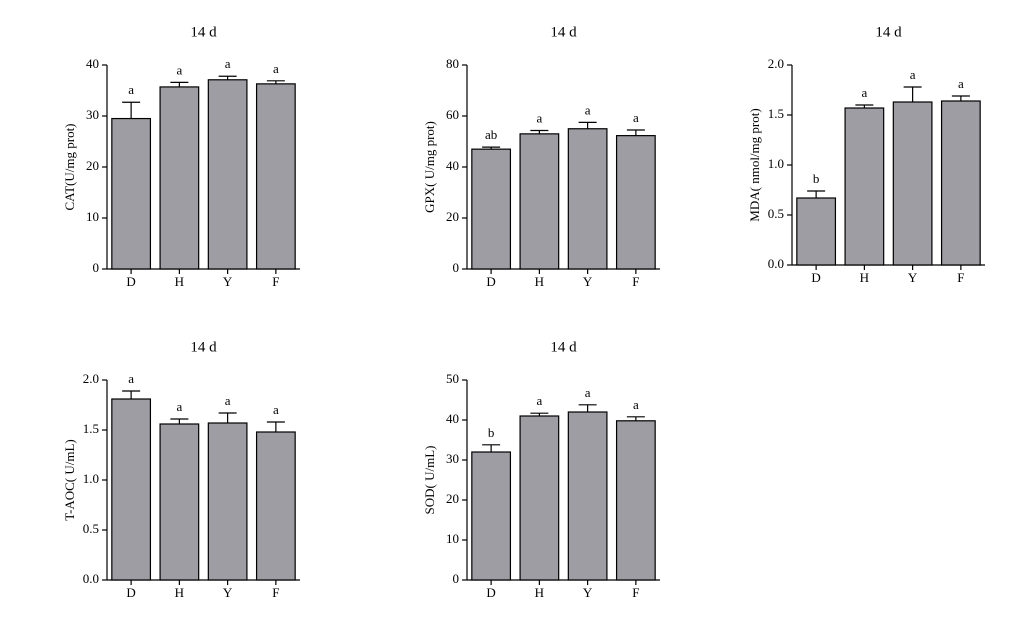 This screenshot has height=620, width=1033. Describe the element at coordinates (491, 134) in the screenshot. I see `significance-label: ab` at that location.